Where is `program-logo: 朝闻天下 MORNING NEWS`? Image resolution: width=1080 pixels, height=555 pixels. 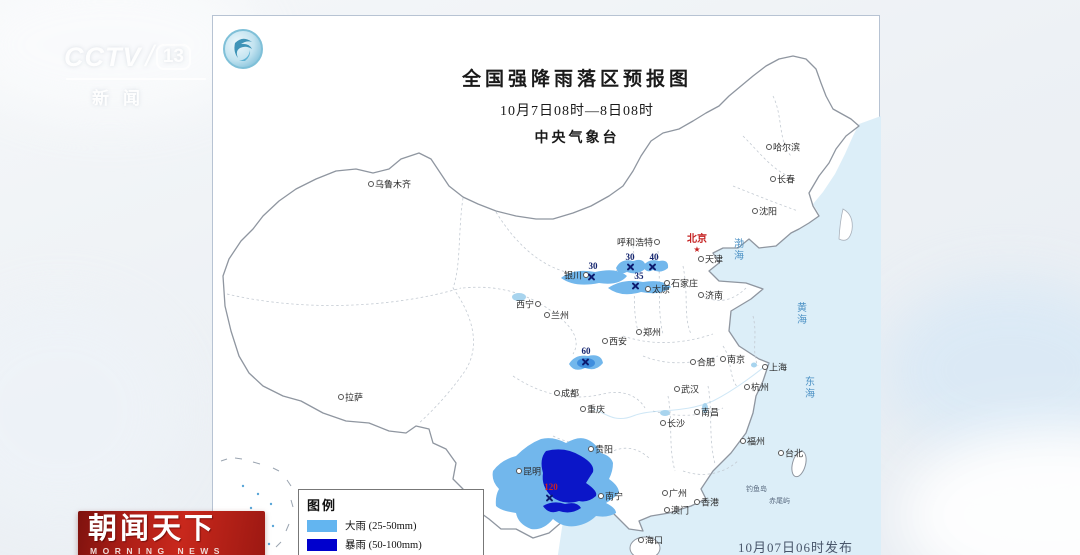
program-logo: 朝闻天下 MORNING NEWS is located at coordinates (171, 533).